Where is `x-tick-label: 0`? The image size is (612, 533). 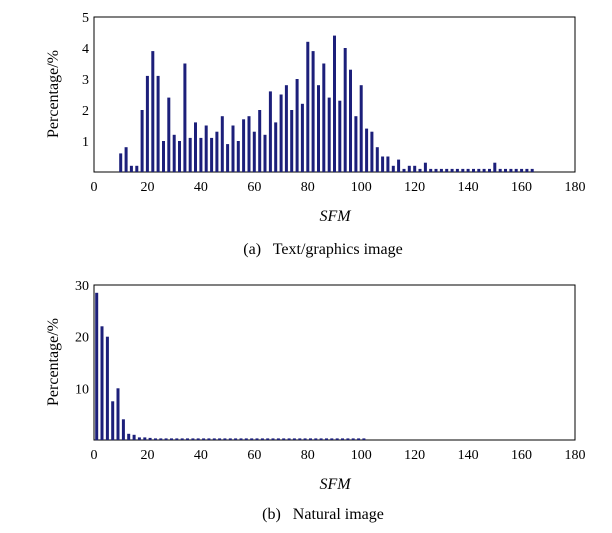 x-tick-label: 0 is located at coordinates (94, 455).